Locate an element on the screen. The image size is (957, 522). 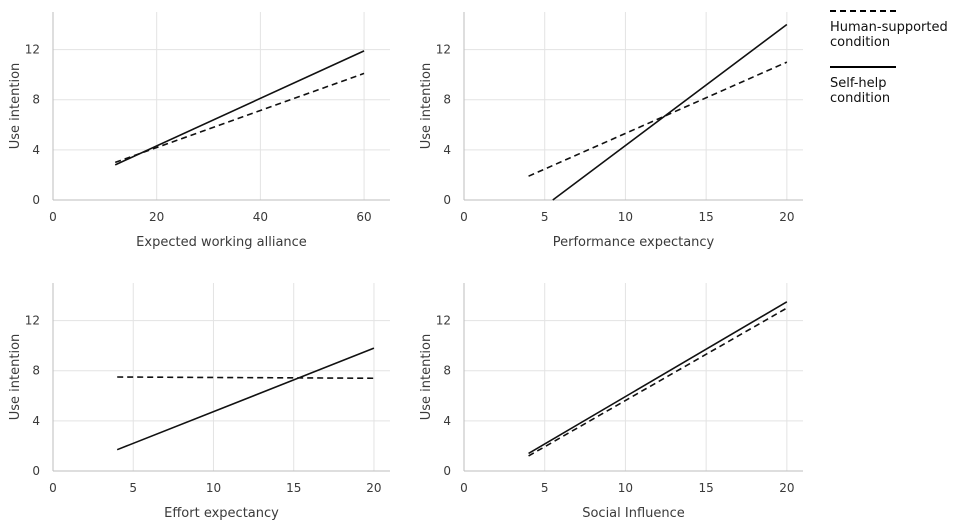
legend-label-human-supported: Human-supported condition is located at coordinates (889, 35).